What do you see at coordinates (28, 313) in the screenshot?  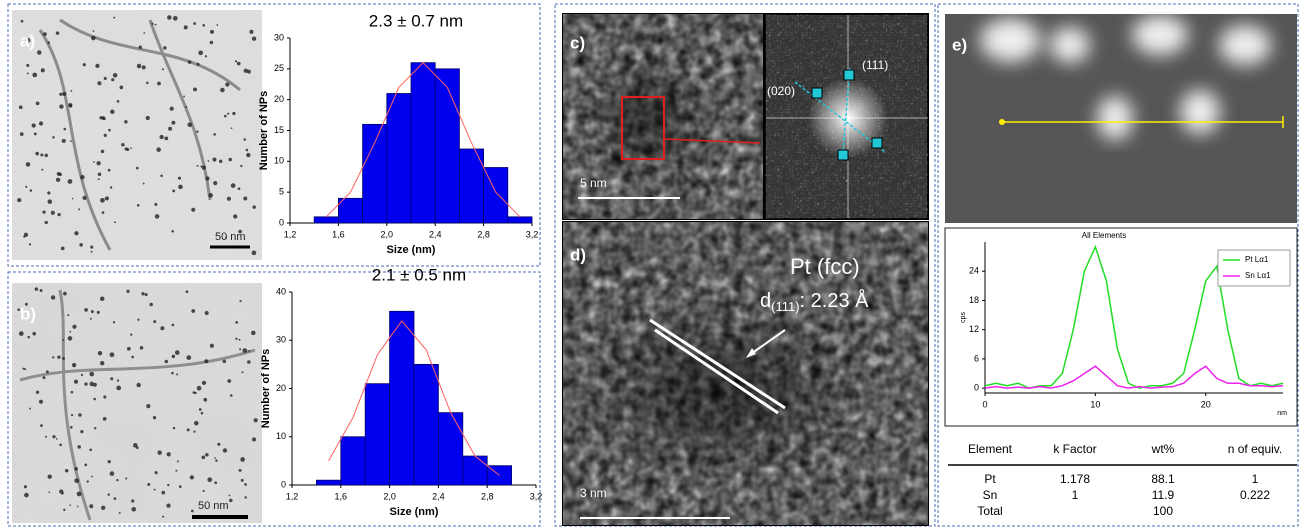 I see `panel-label: b)` at bounding box center [28, 313].